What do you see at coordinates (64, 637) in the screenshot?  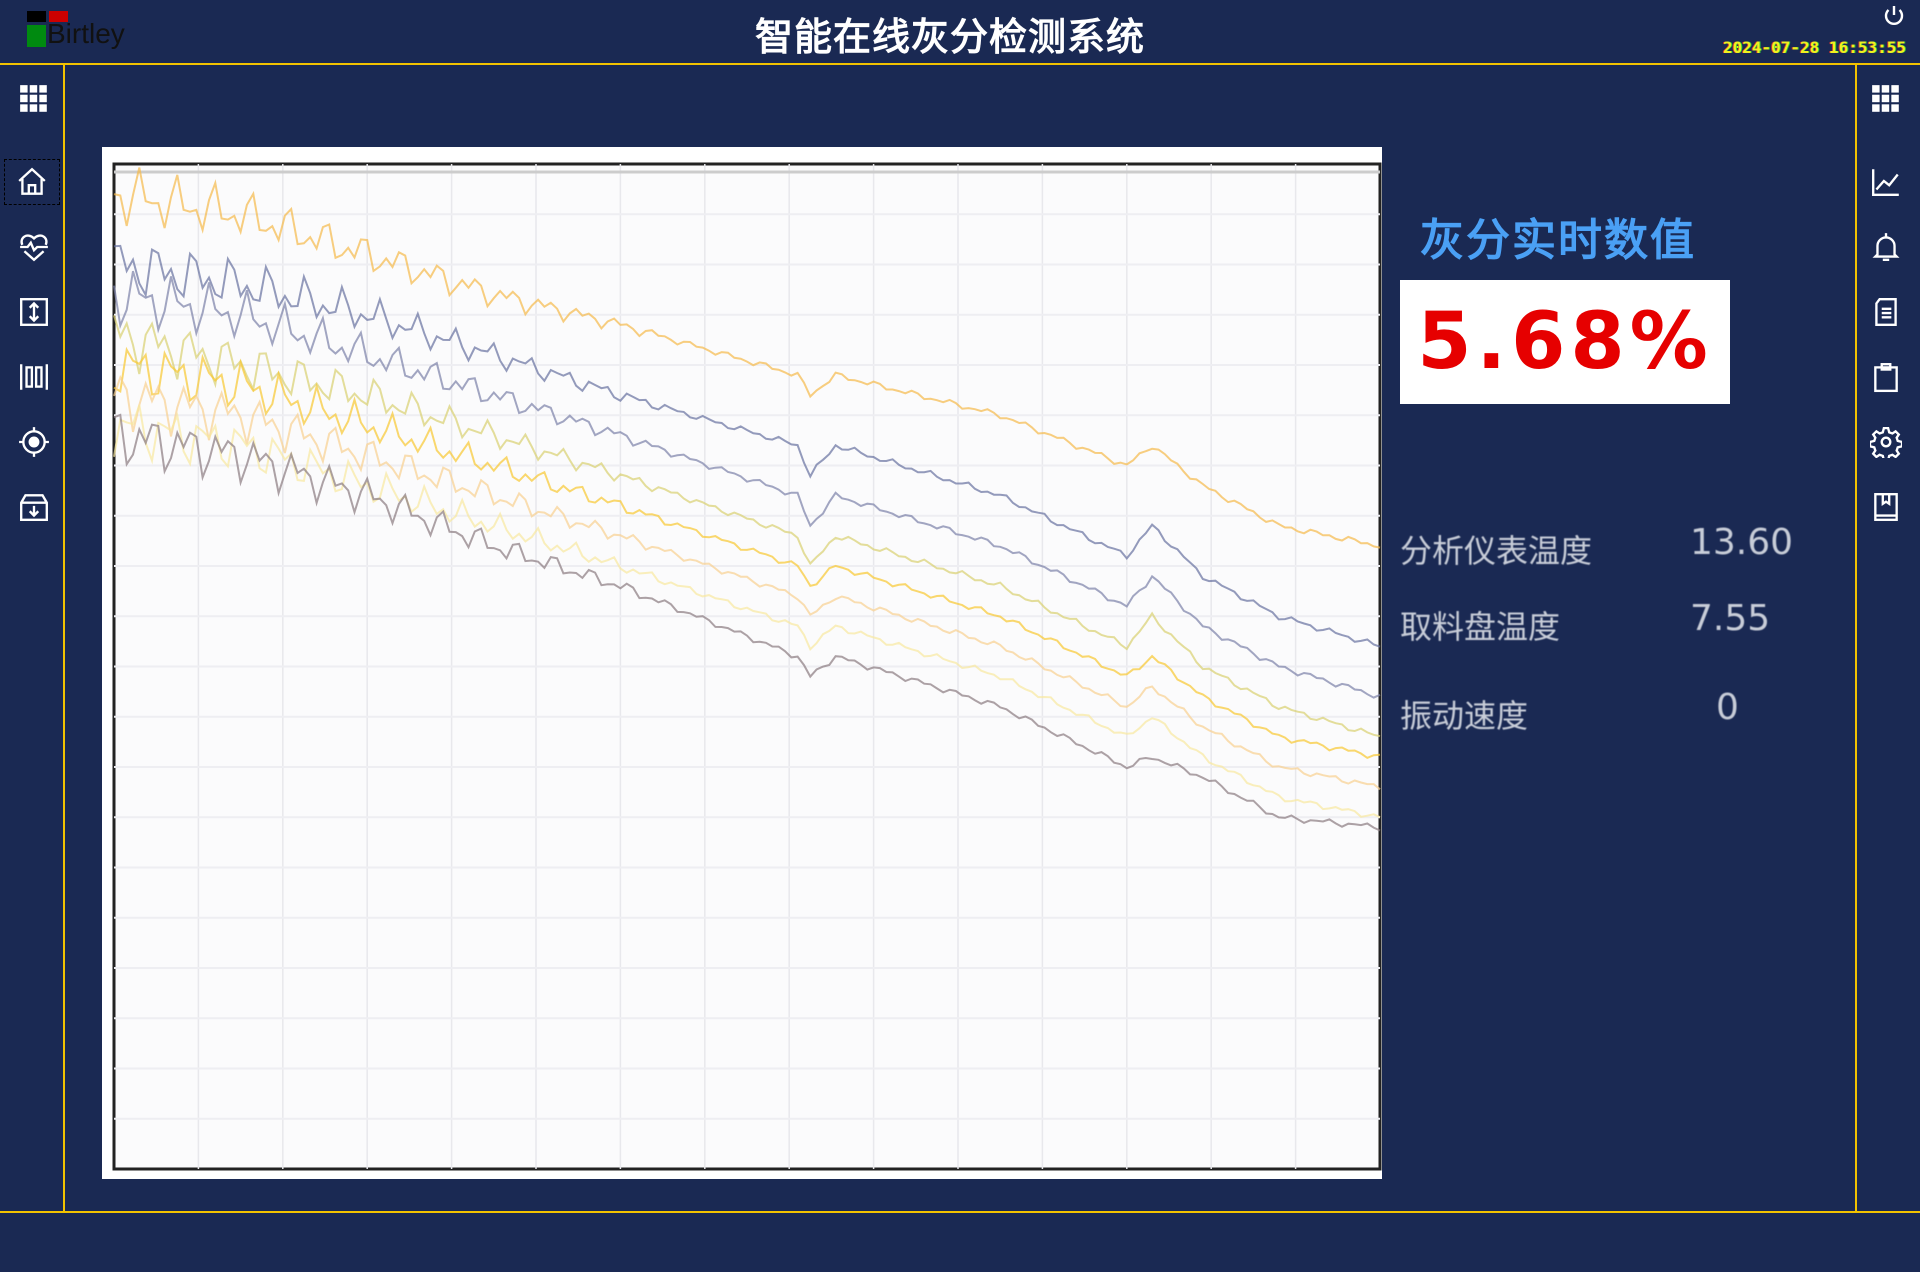 I see `left-sidebar-divider` at bounding box center [64, 637].